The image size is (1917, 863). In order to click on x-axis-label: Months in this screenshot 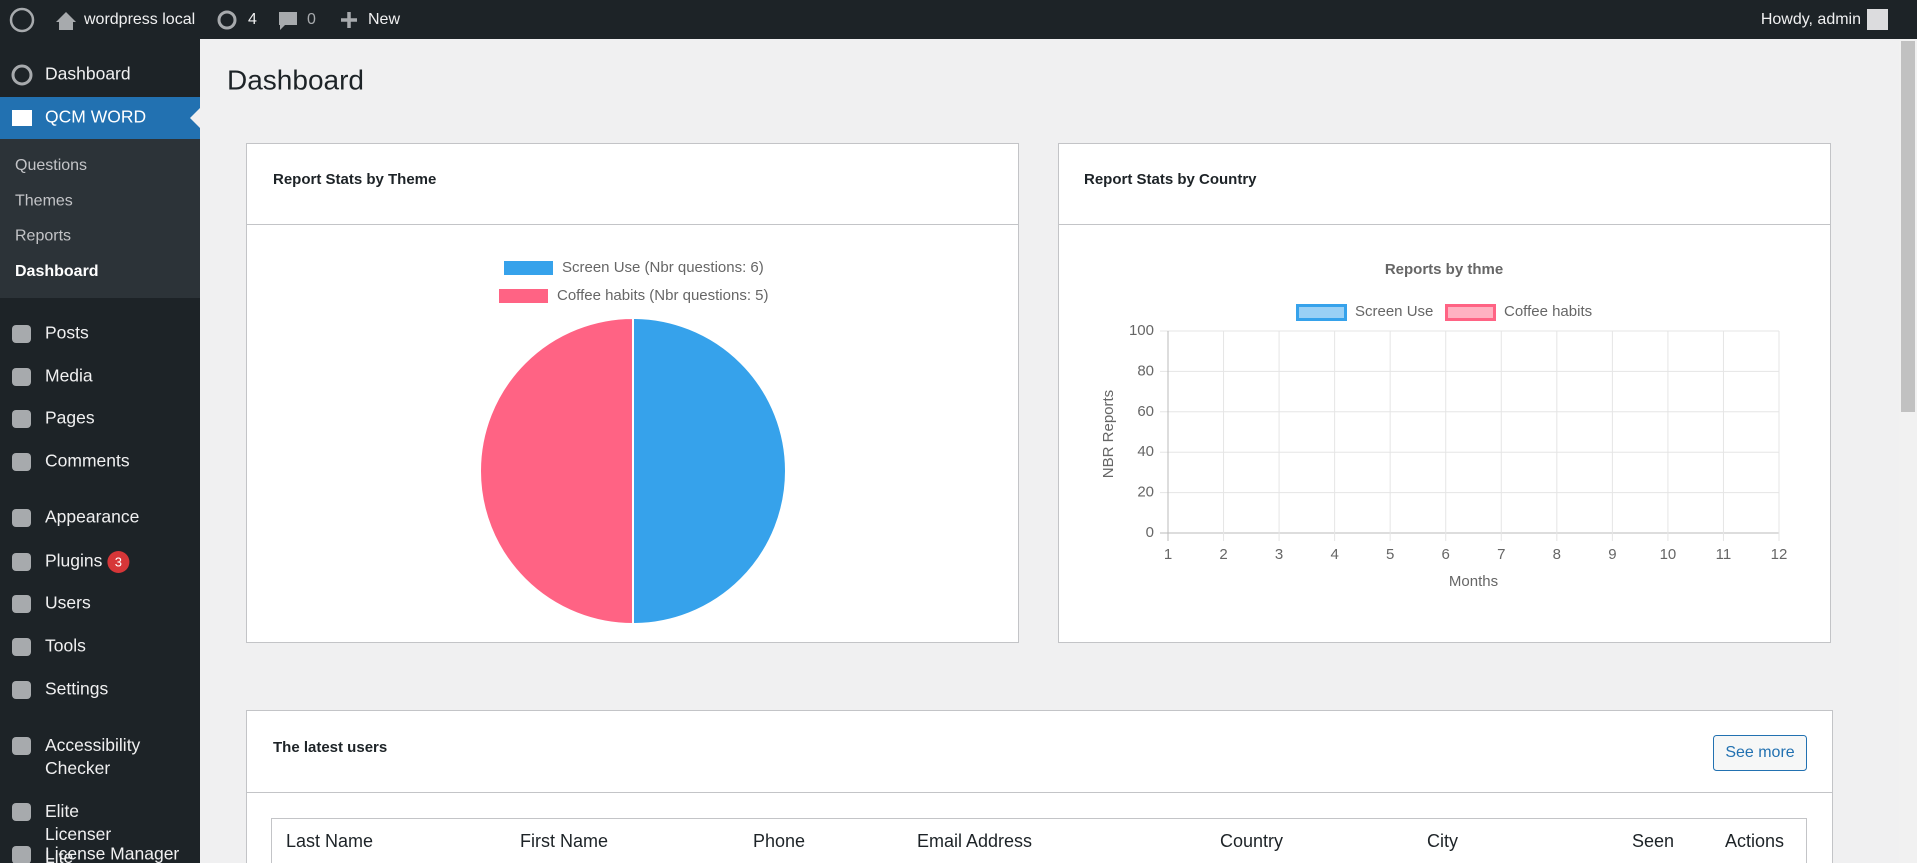, I will do `click(1473, 581)`.